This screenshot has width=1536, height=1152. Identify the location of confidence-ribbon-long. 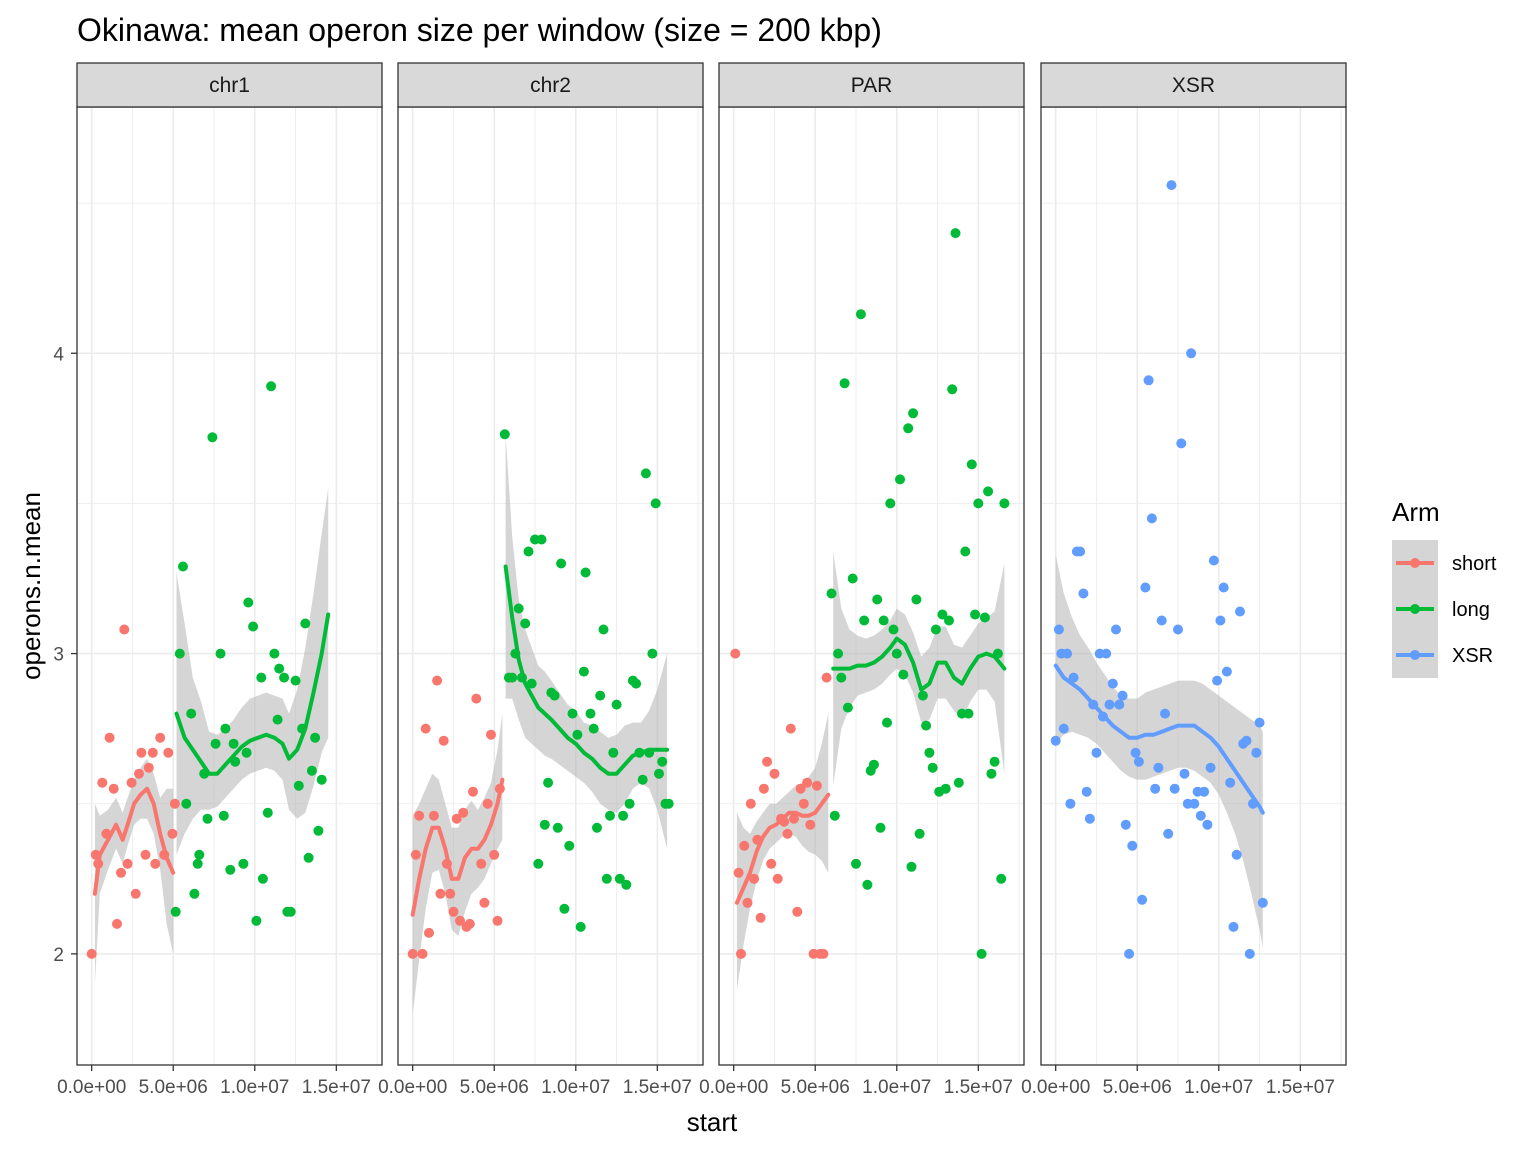
(252, 671).